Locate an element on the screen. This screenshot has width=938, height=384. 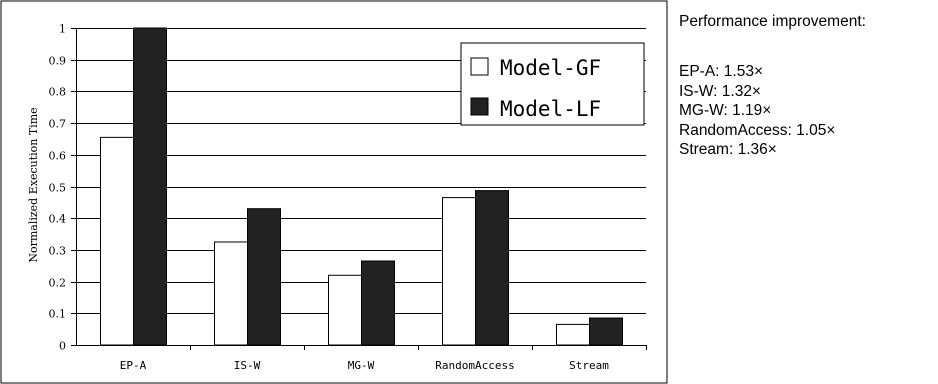
bar-model-lf-mg-w is located at coordinates (378, 303).